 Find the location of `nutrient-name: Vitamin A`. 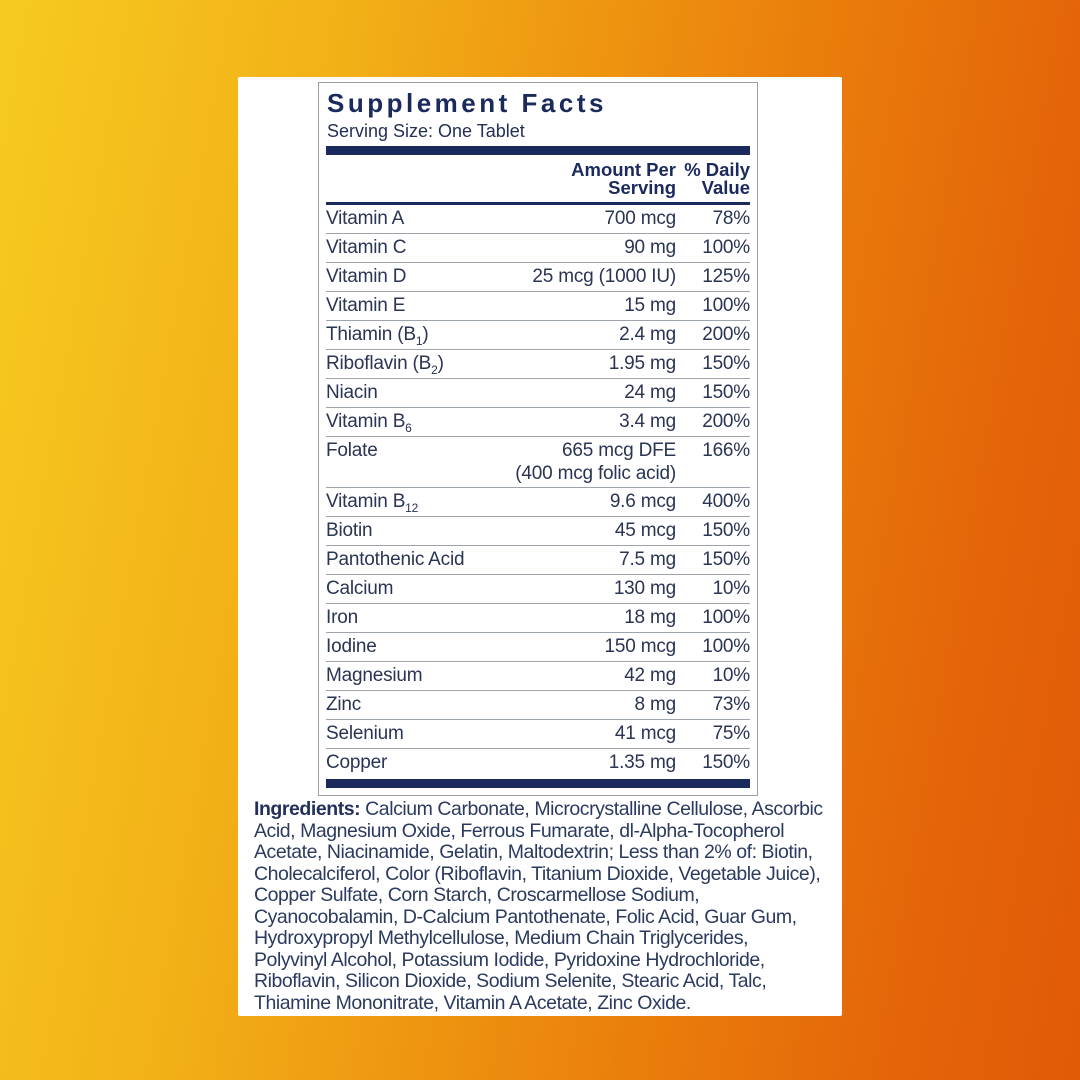

nutrient-name: Vitamin A is located at coordinates (365, 218).